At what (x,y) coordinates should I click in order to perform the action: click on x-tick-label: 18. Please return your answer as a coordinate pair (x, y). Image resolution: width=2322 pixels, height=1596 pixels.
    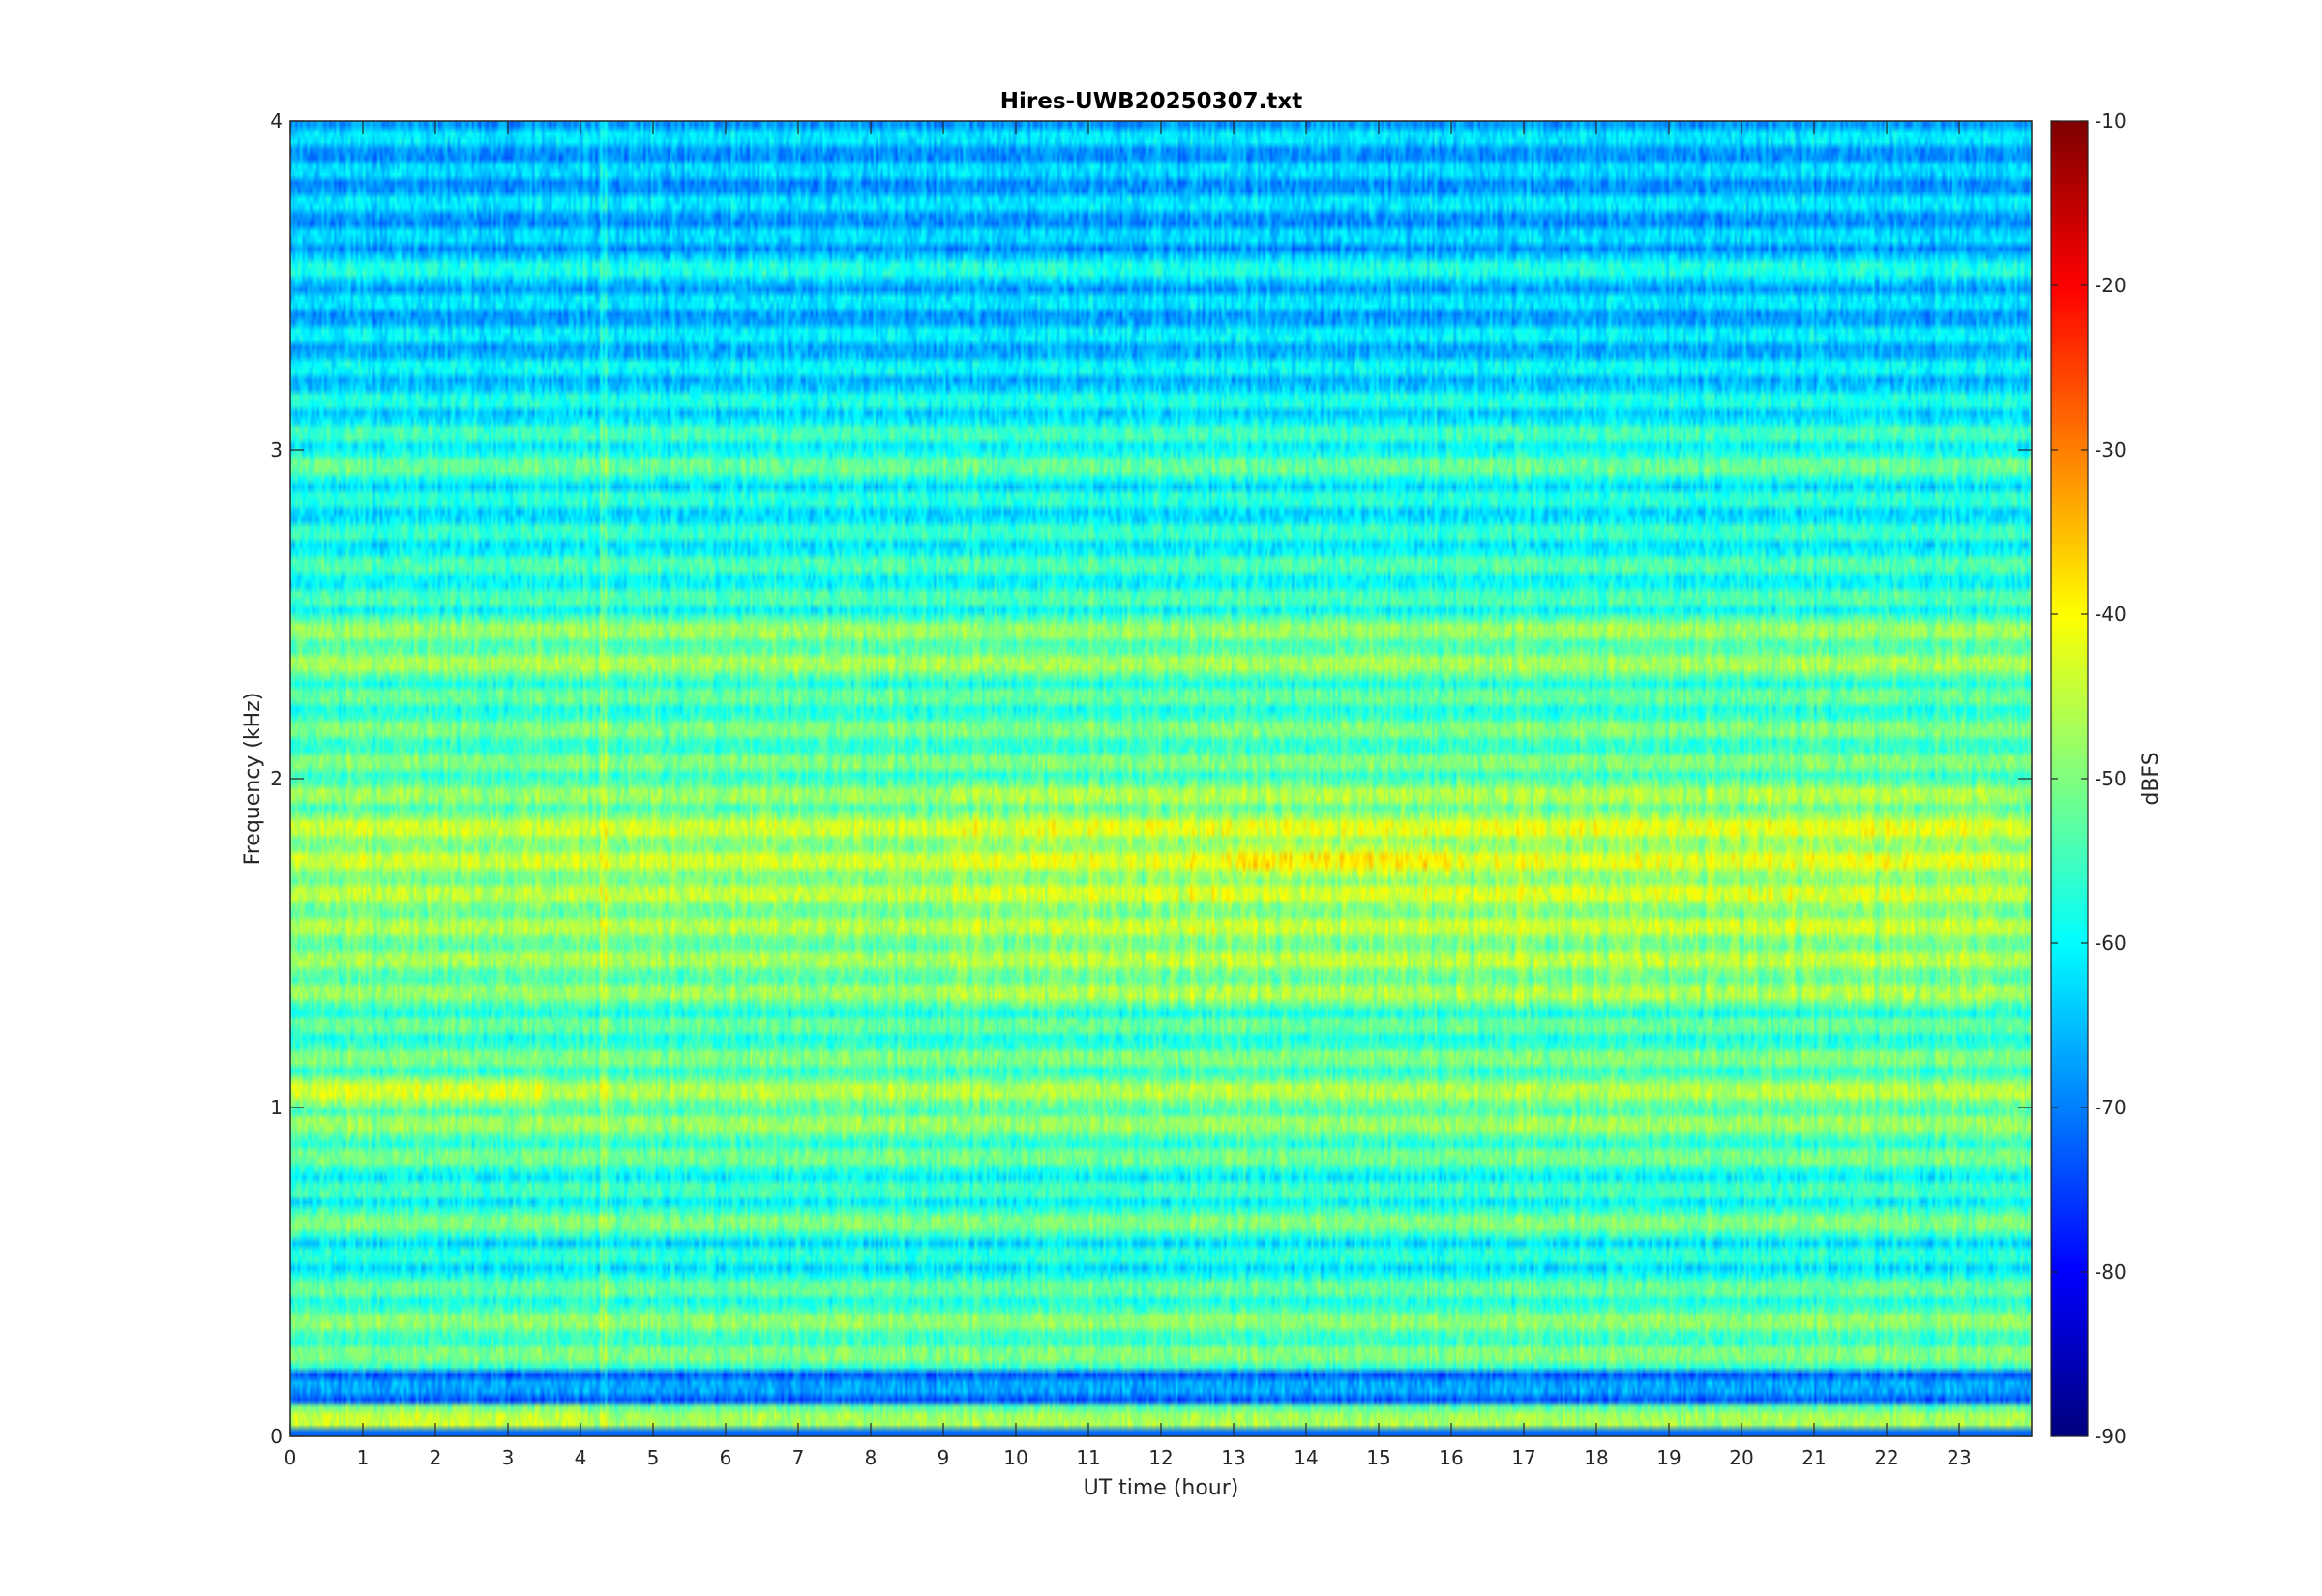
    Looking at the image, I should click on (1596, 1457).